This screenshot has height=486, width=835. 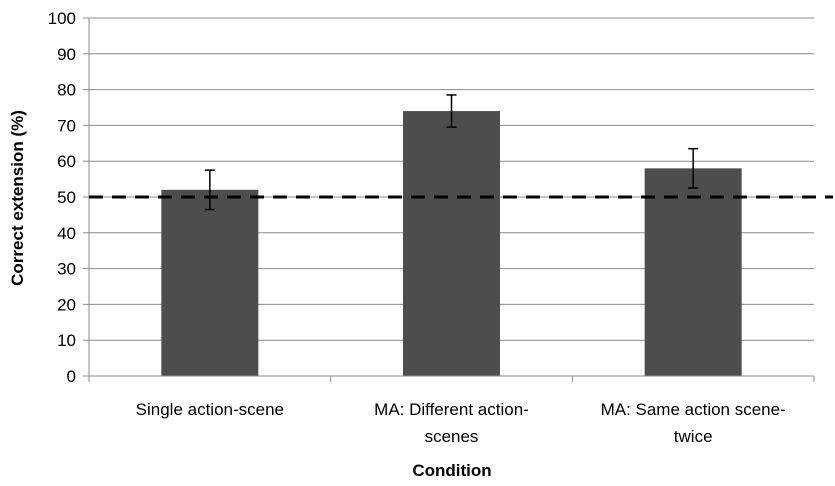 I want to click on y-tick-label-30: 30, so click(x=66, y=269).